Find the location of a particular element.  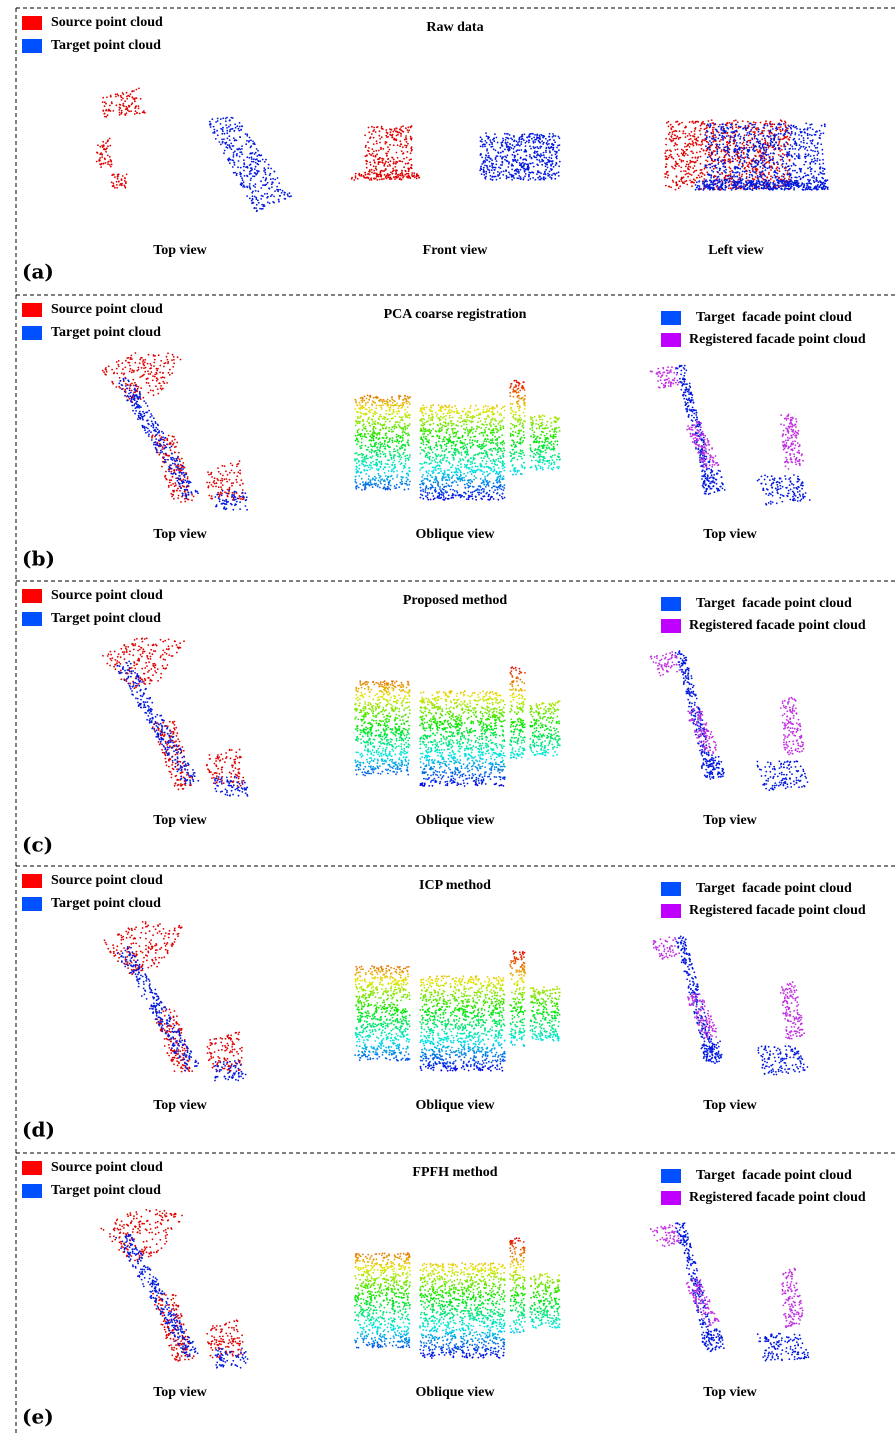

legend-swatch is located at coordinates (32, 333).